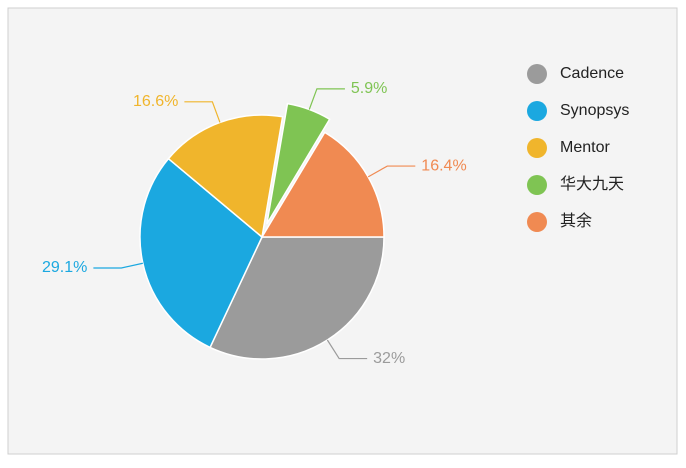 This screenshot has height=468, width=686. Describe the element at coordinates (389, 358) in the screenshot. I see `data-label: 32%` at that location.